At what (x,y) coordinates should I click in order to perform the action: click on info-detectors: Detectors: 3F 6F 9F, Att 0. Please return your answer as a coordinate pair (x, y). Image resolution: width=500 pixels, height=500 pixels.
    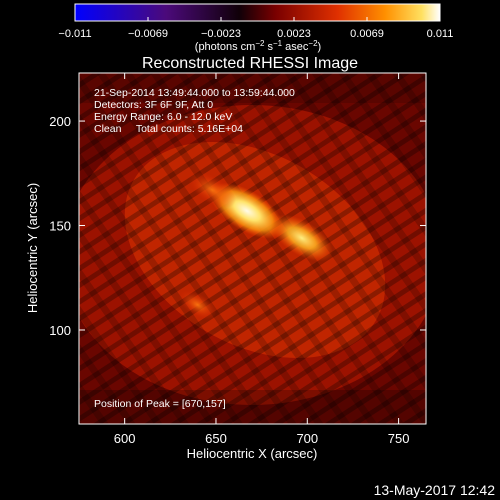
    Looking at the image, I should click on (153, 105).